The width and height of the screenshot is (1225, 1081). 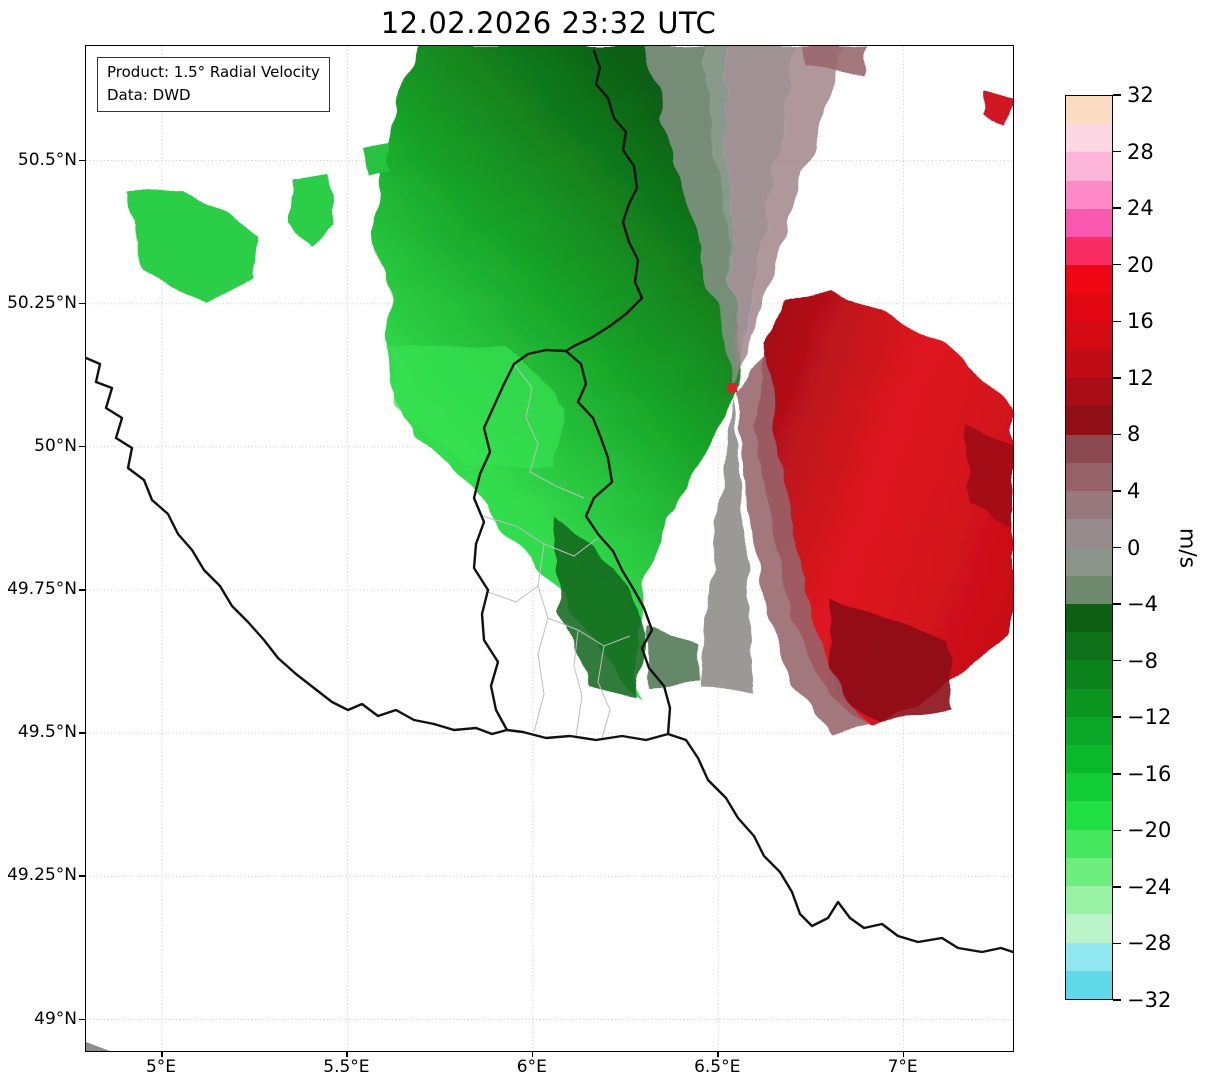 I want to click on x-tick-label: 5°E, so click(x=161, y=1067).